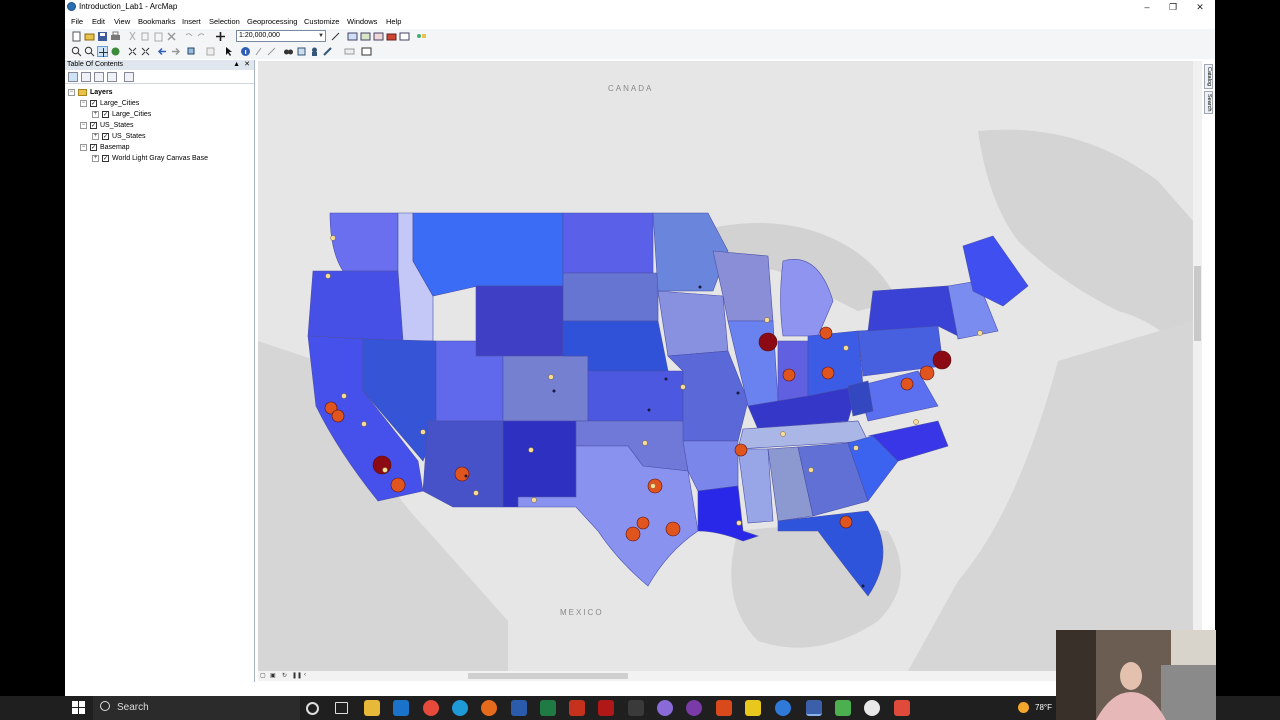 The width and height of the screenshot is (1280, 720). Describe the element at coordinates (846, 522) in the screenshot. I see `city-jacksonville` at that location.